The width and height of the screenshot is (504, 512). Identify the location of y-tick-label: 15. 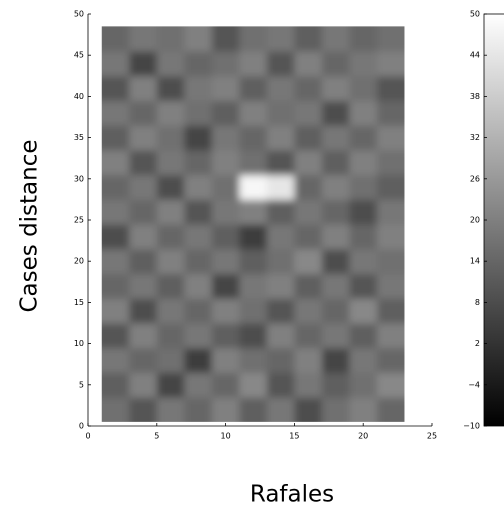
(79, 302).